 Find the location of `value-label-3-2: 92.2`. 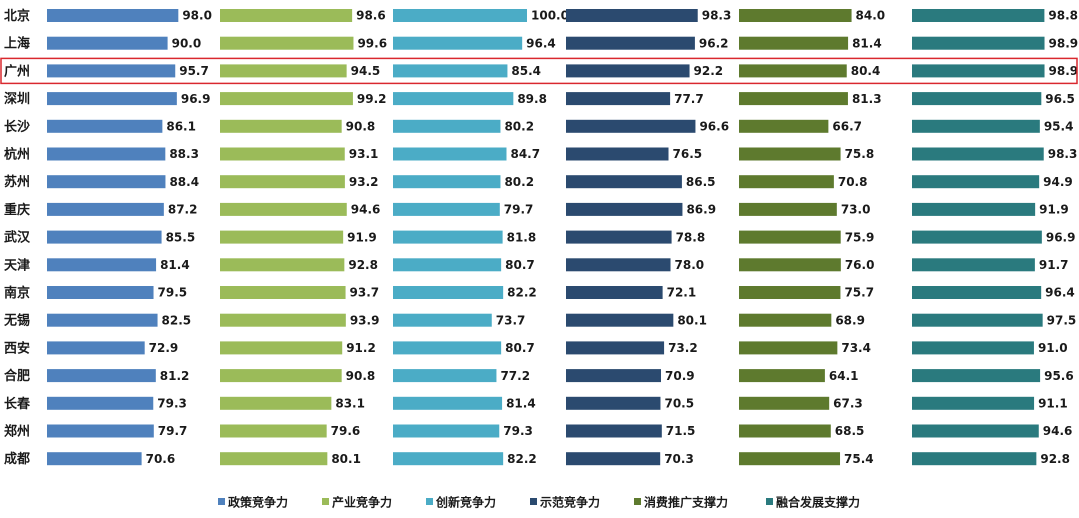

value-label-3-2: 92.2 is located at coordinates (709, 71).